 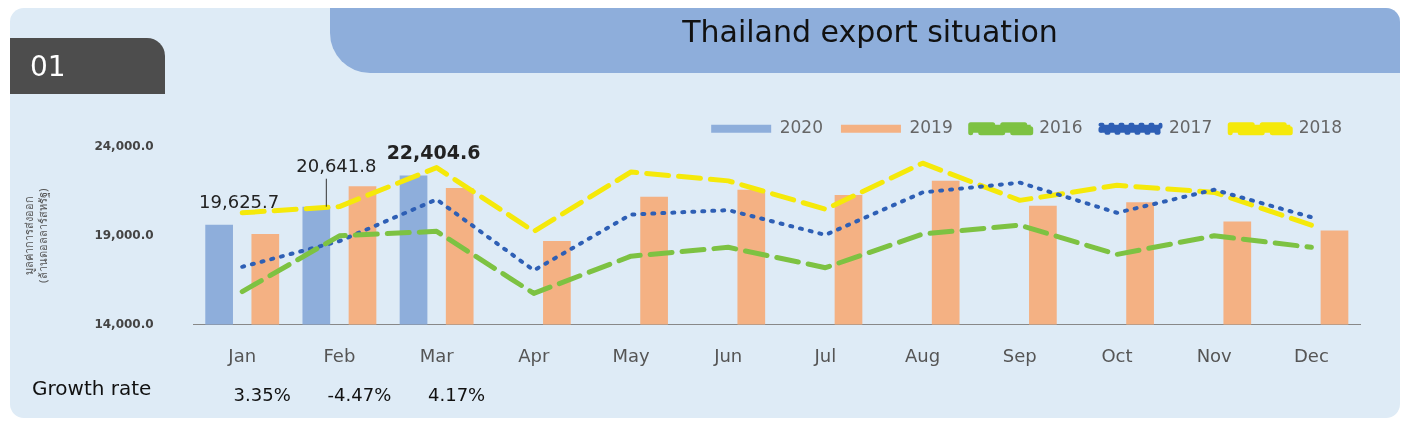 What do you see at coordinates (1214, 355) in the screenshot?
I see `x-tick-label: Nov` at bounding box center [1214, 355].